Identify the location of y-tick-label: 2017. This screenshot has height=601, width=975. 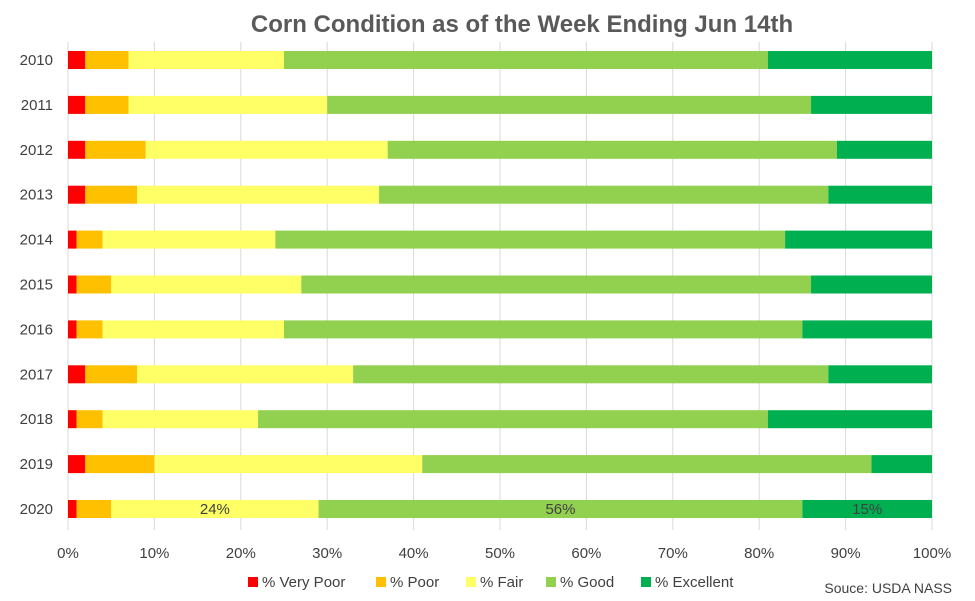
(36, 374).